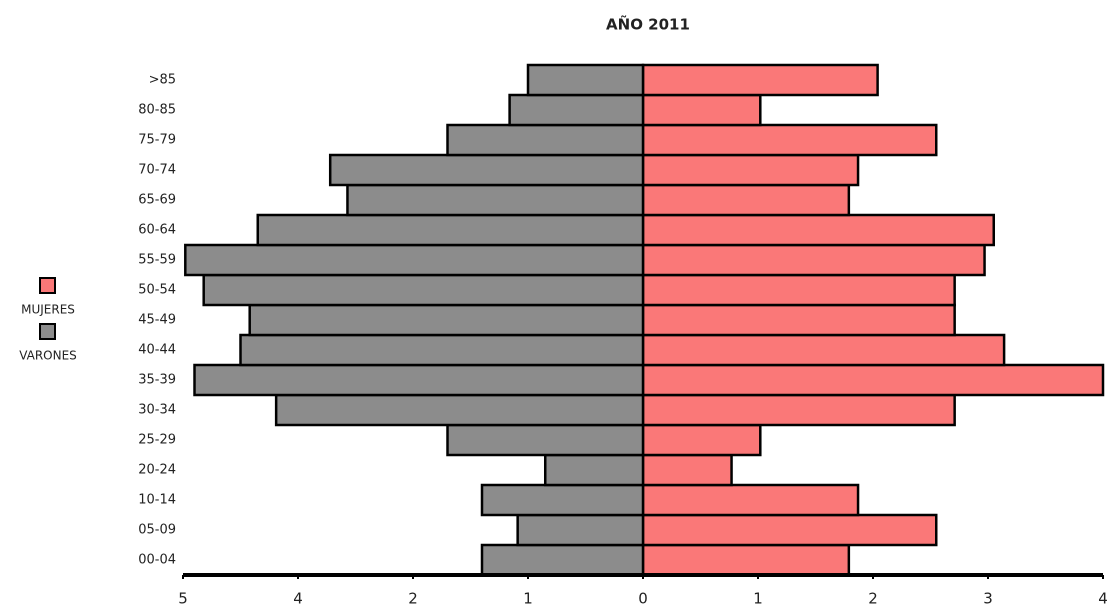  What do you see at coordinates (157, 260) in the screenshot?
I see `y-tick-label: 55-59` at bounding box center [157, 260].